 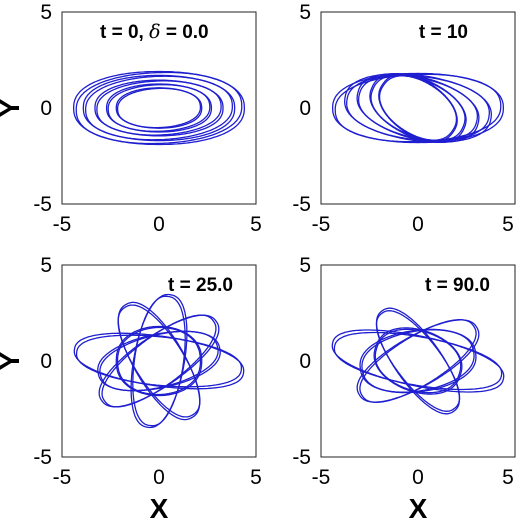 What do you see at coordinates (200, 285) in the screenshot?
I see `panel-annotation: t = 25.0` at bounding box center [200, 285].